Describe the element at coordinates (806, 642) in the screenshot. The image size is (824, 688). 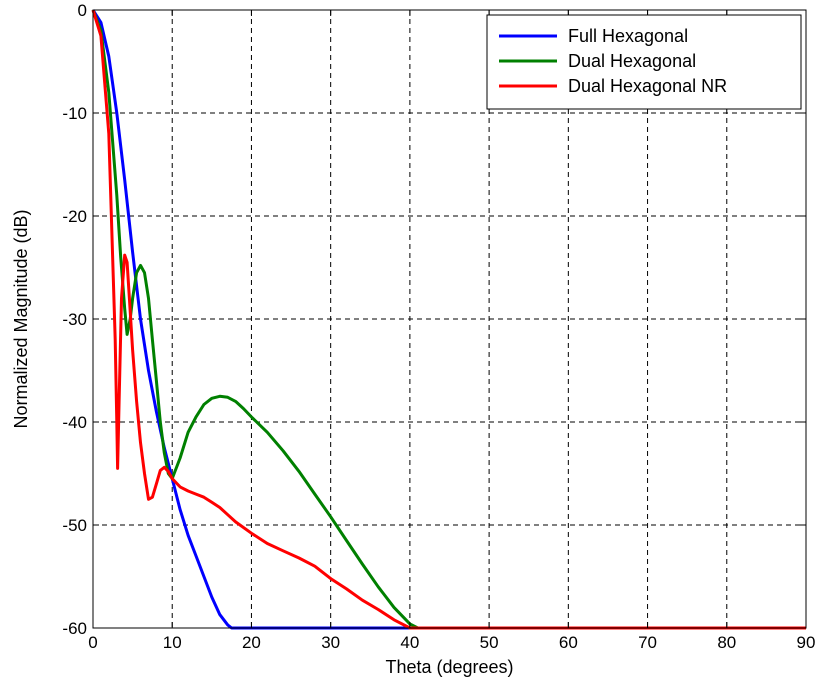
I see `x-tick-label: 90` at that location.